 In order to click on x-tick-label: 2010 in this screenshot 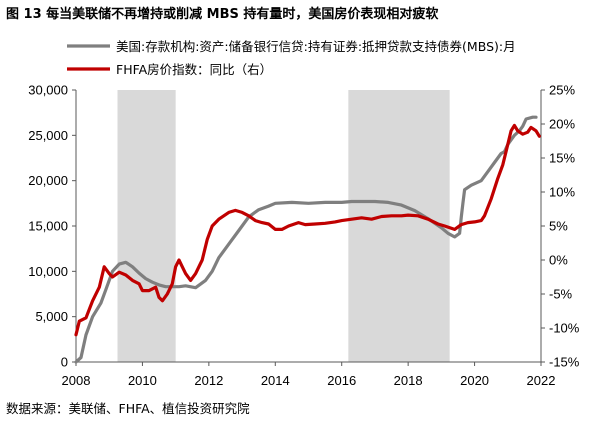, I will do `click(142, 380)`.